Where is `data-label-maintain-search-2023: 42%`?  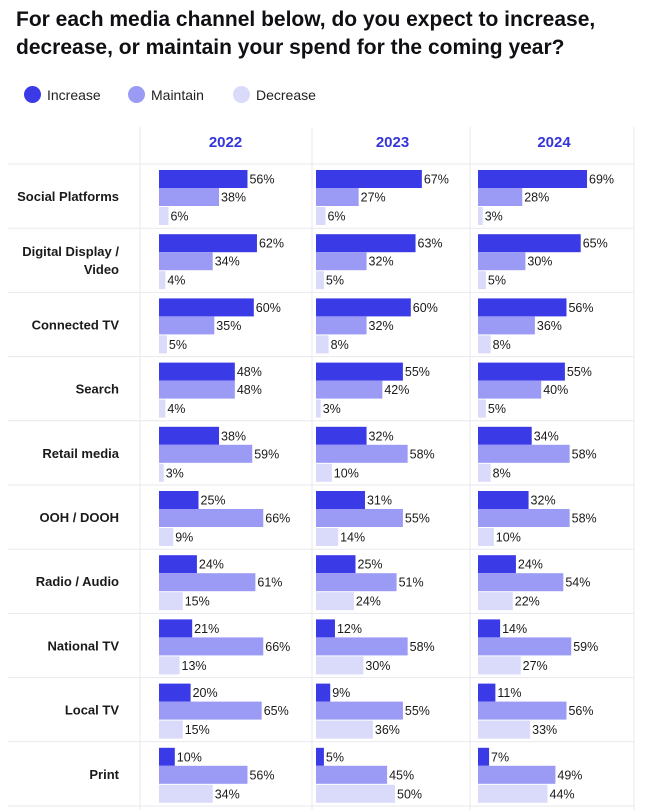 data-label-maintain-search-2023: 42% is located at coordinates (396, 390).